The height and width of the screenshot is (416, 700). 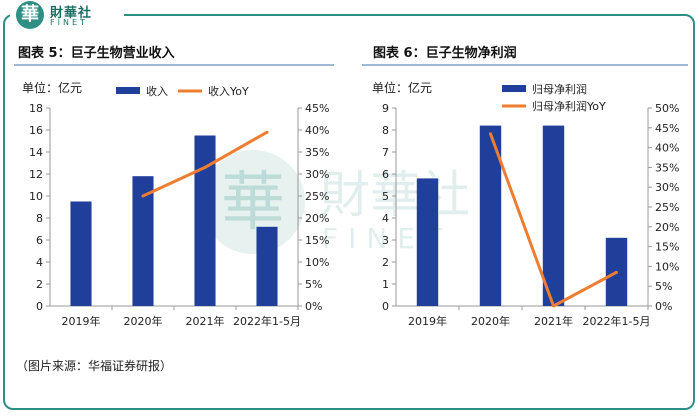 What do you see at coordinates (667, 187) in the screenshot?
I see `chart2-right-tick-label: 30%` at bounding box center [667, 187].